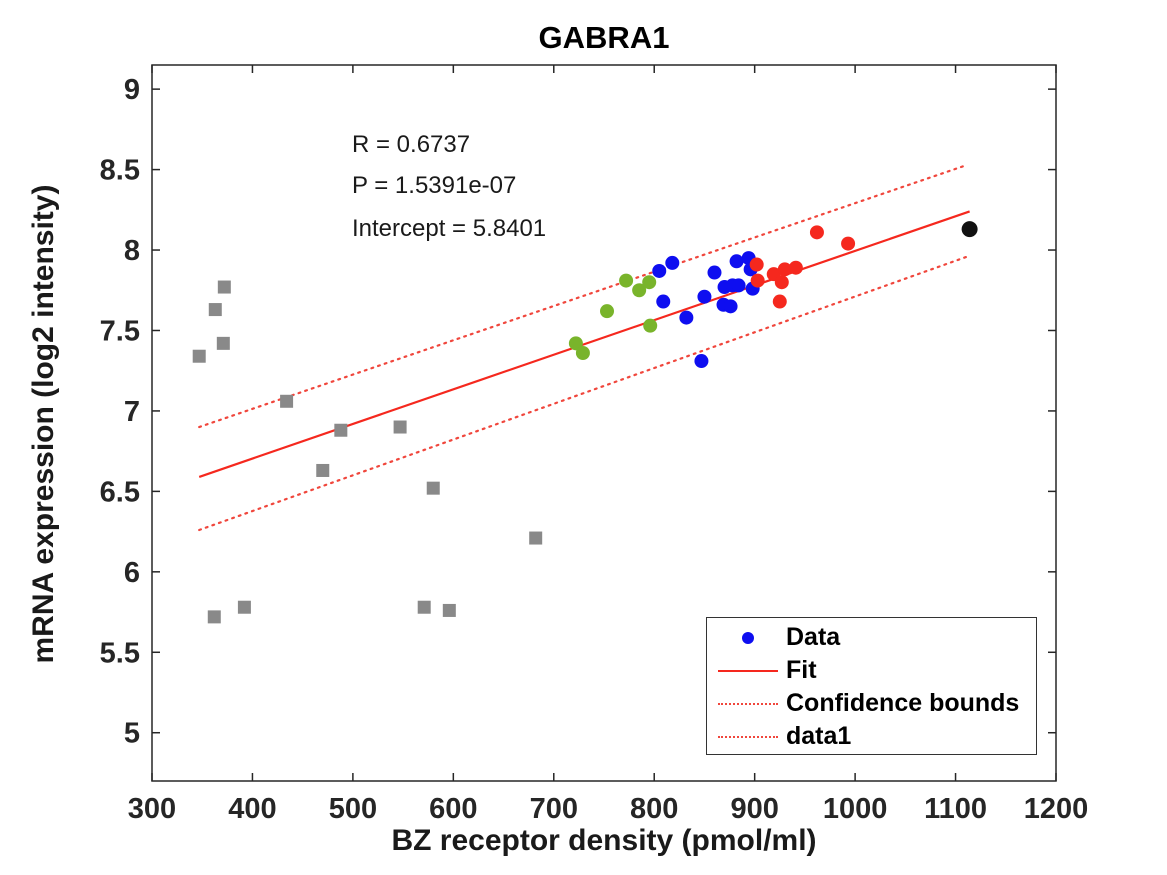  Describe the element at coordinates (801, 670) in the screenshot. I see `legend-label-fit: Fit` at that location.